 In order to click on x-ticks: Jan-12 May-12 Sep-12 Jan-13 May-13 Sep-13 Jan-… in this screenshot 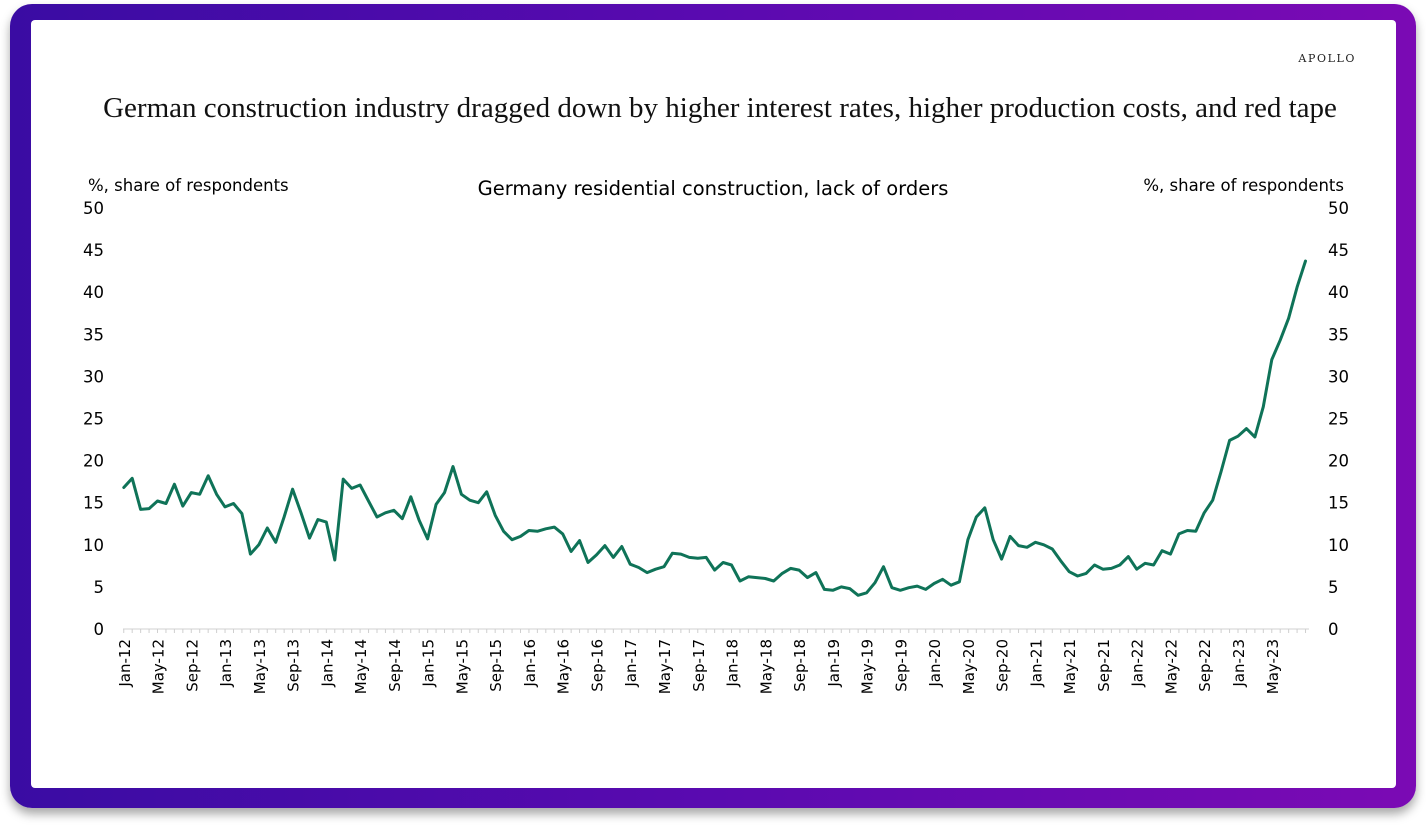, I will do `click(711, 661)`.